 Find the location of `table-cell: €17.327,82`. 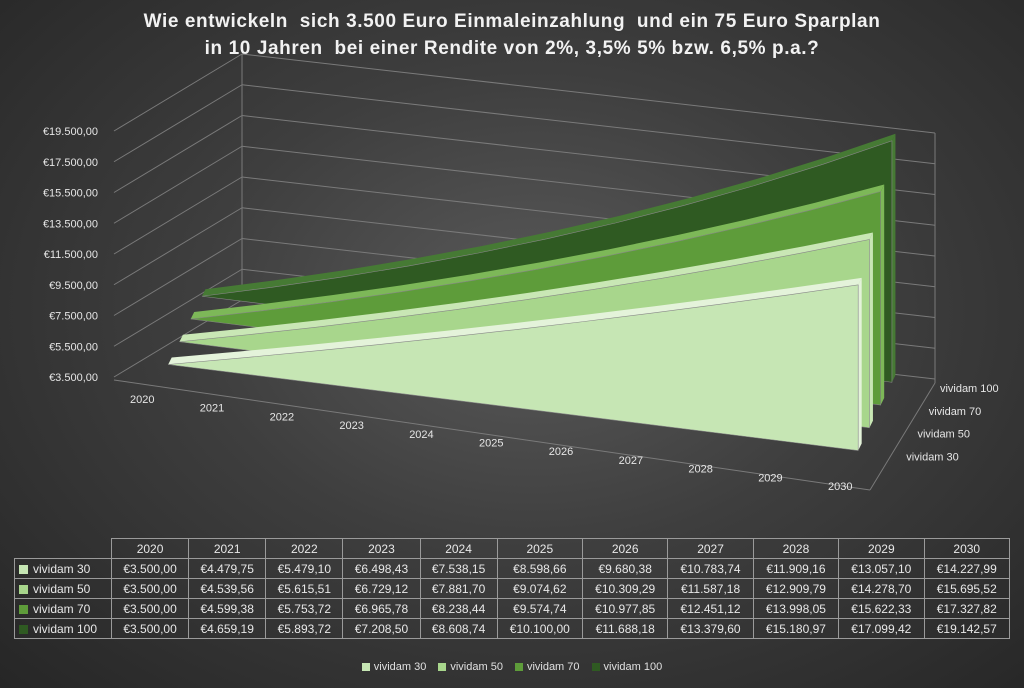

table-cell: €17.327,82 is located at coordinates (966, 608).